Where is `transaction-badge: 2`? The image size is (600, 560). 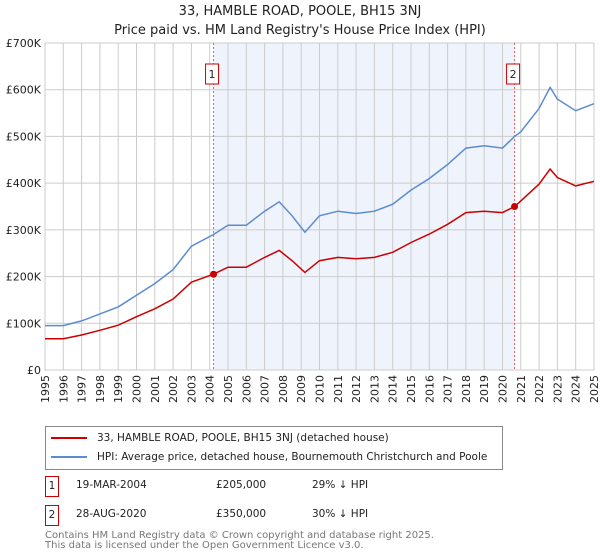 transaction-badge: 2 is located at coordinates (52, 515).